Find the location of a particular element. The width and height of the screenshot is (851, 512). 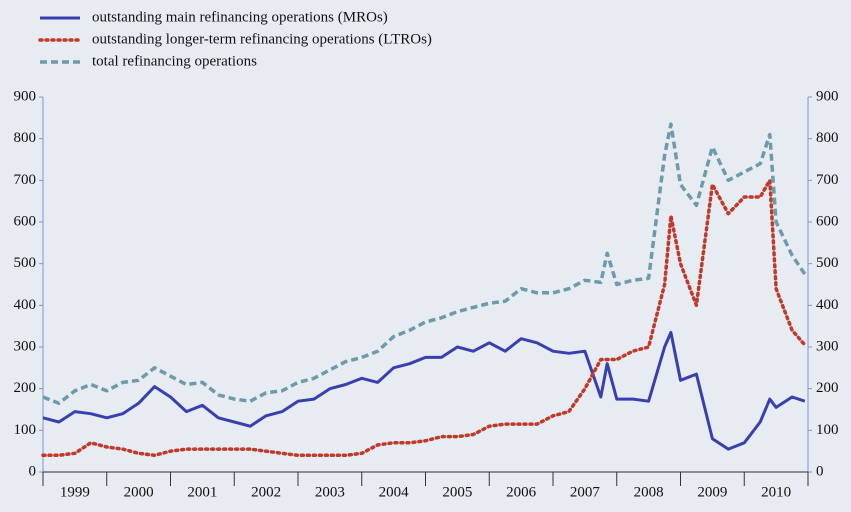

x-tick-label: 2001 is located at coordinates (202, 492).